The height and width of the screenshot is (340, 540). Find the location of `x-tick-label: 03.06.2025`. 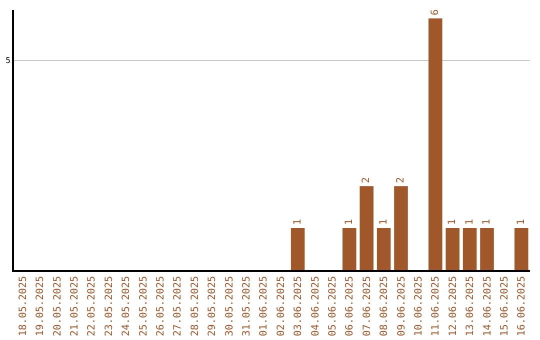

x-tick-label: 03.06.2025 is located at coordinates (298, 306).